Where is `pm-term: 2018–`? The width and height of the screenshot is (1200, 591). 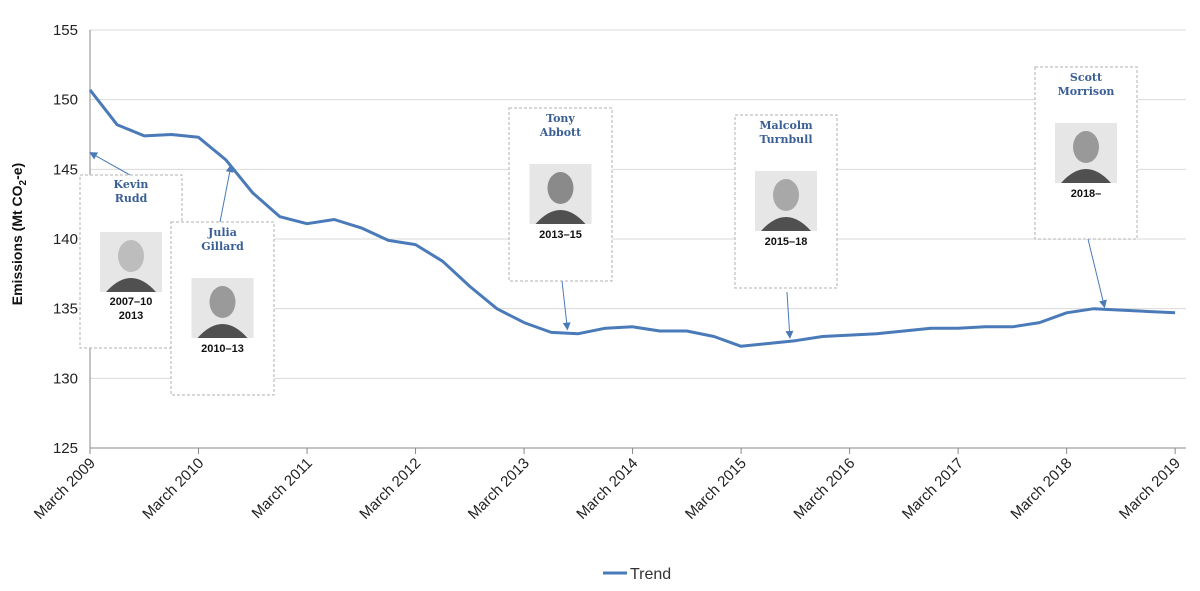 pm-term: 2018– is located at coordinates (1086, 194).